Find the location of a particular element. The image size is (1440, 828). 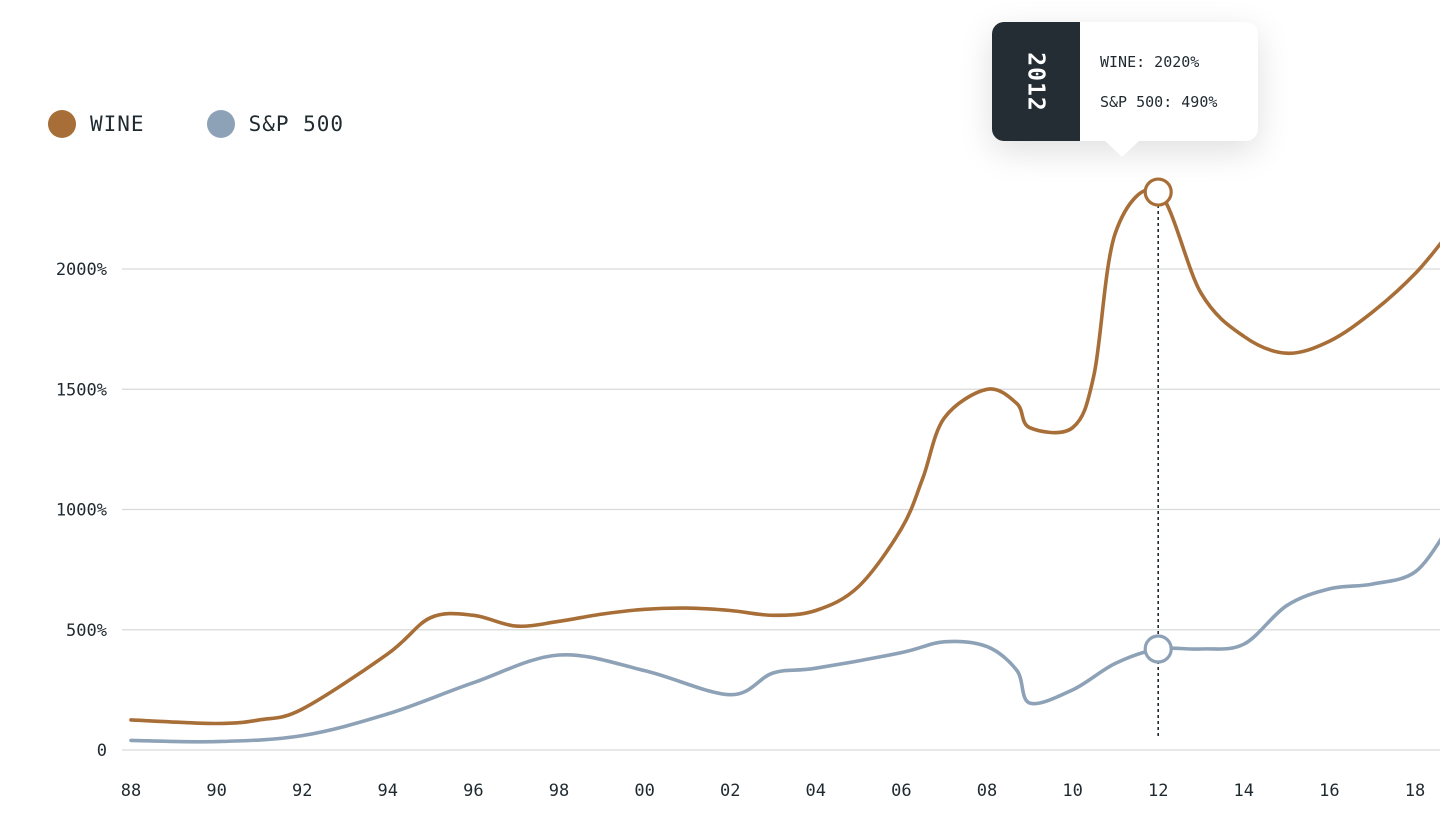

y-tick-label: 1500% is located at coordinates (81, 390).